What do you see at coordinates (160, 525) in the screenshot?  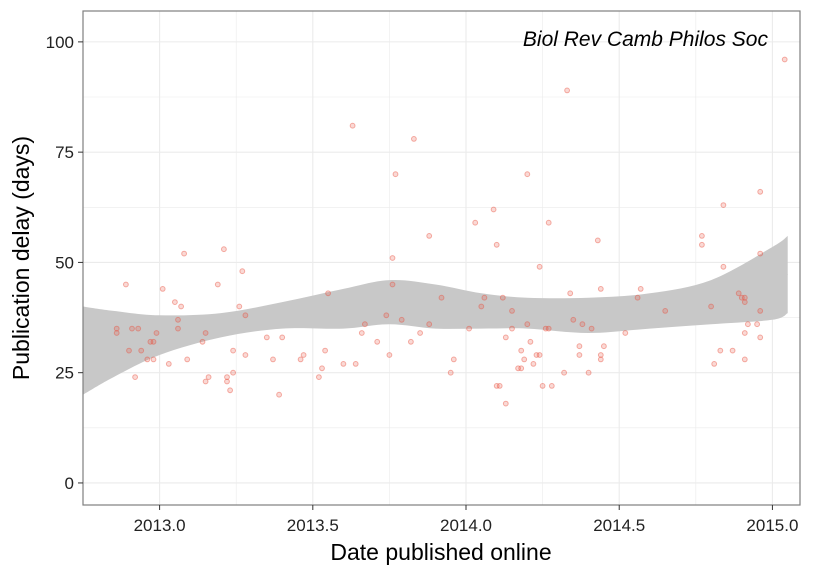 I see `x-tick-label: 2013.0` at bounding box center [160, 525].